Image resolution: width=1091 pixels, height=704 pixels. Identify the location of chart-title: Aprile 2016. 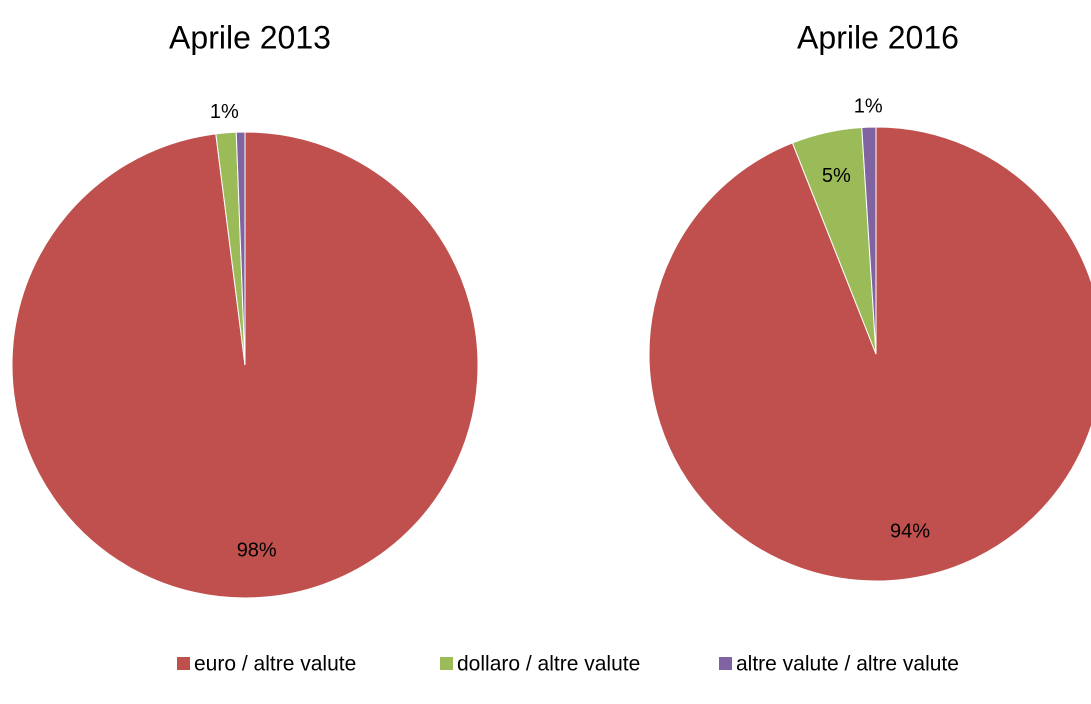
(878, 37).